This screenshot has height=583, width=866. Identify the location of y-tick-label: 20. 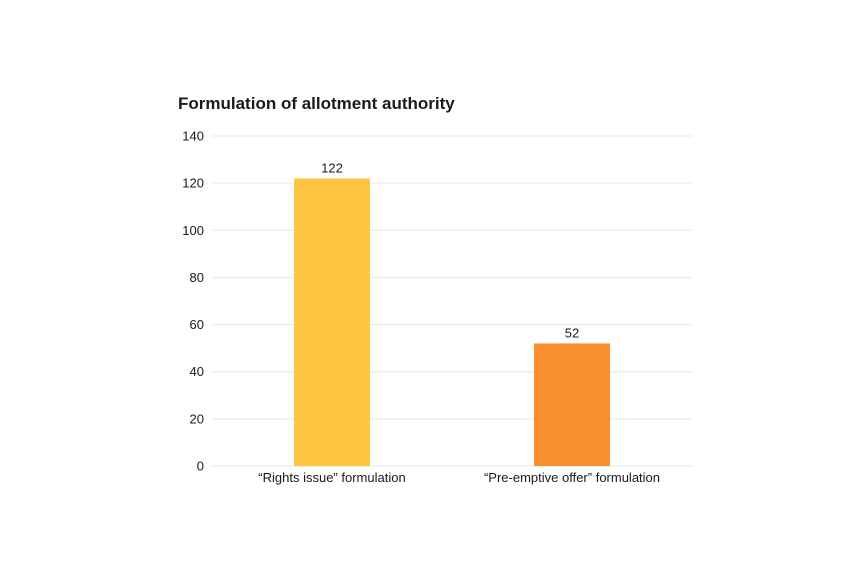
(197, 418).